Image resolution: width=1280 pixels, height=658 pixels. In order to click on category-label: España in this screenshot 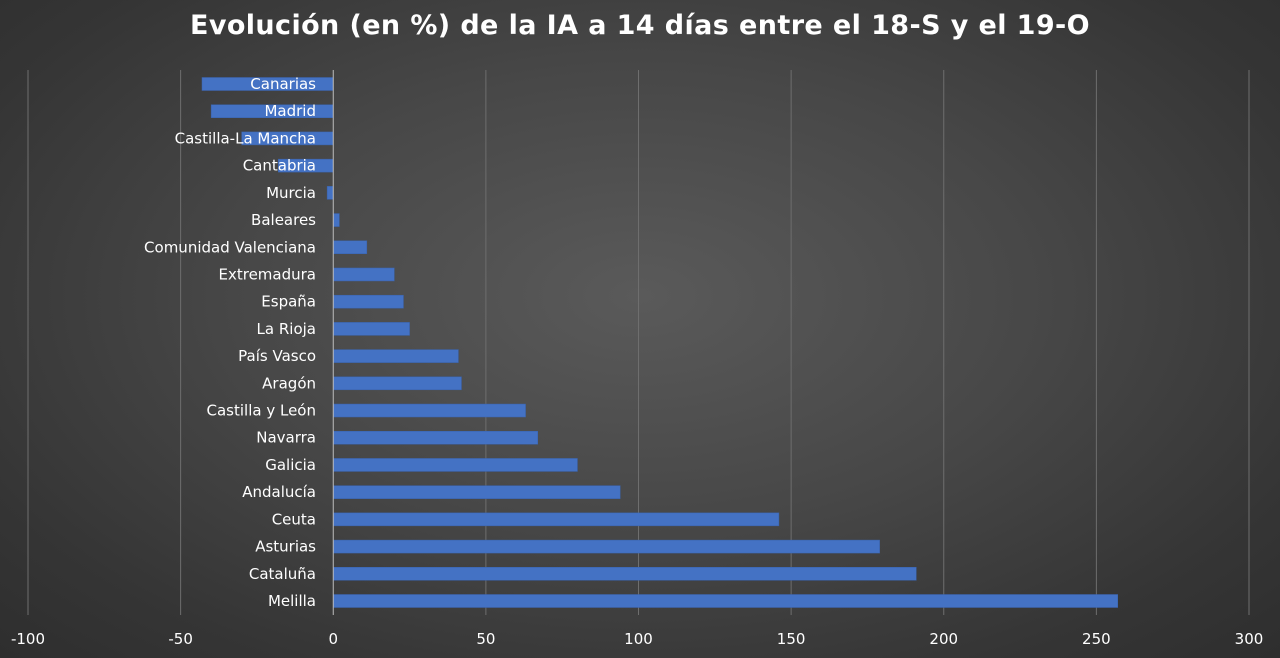, I will do `click(288, 302)`.